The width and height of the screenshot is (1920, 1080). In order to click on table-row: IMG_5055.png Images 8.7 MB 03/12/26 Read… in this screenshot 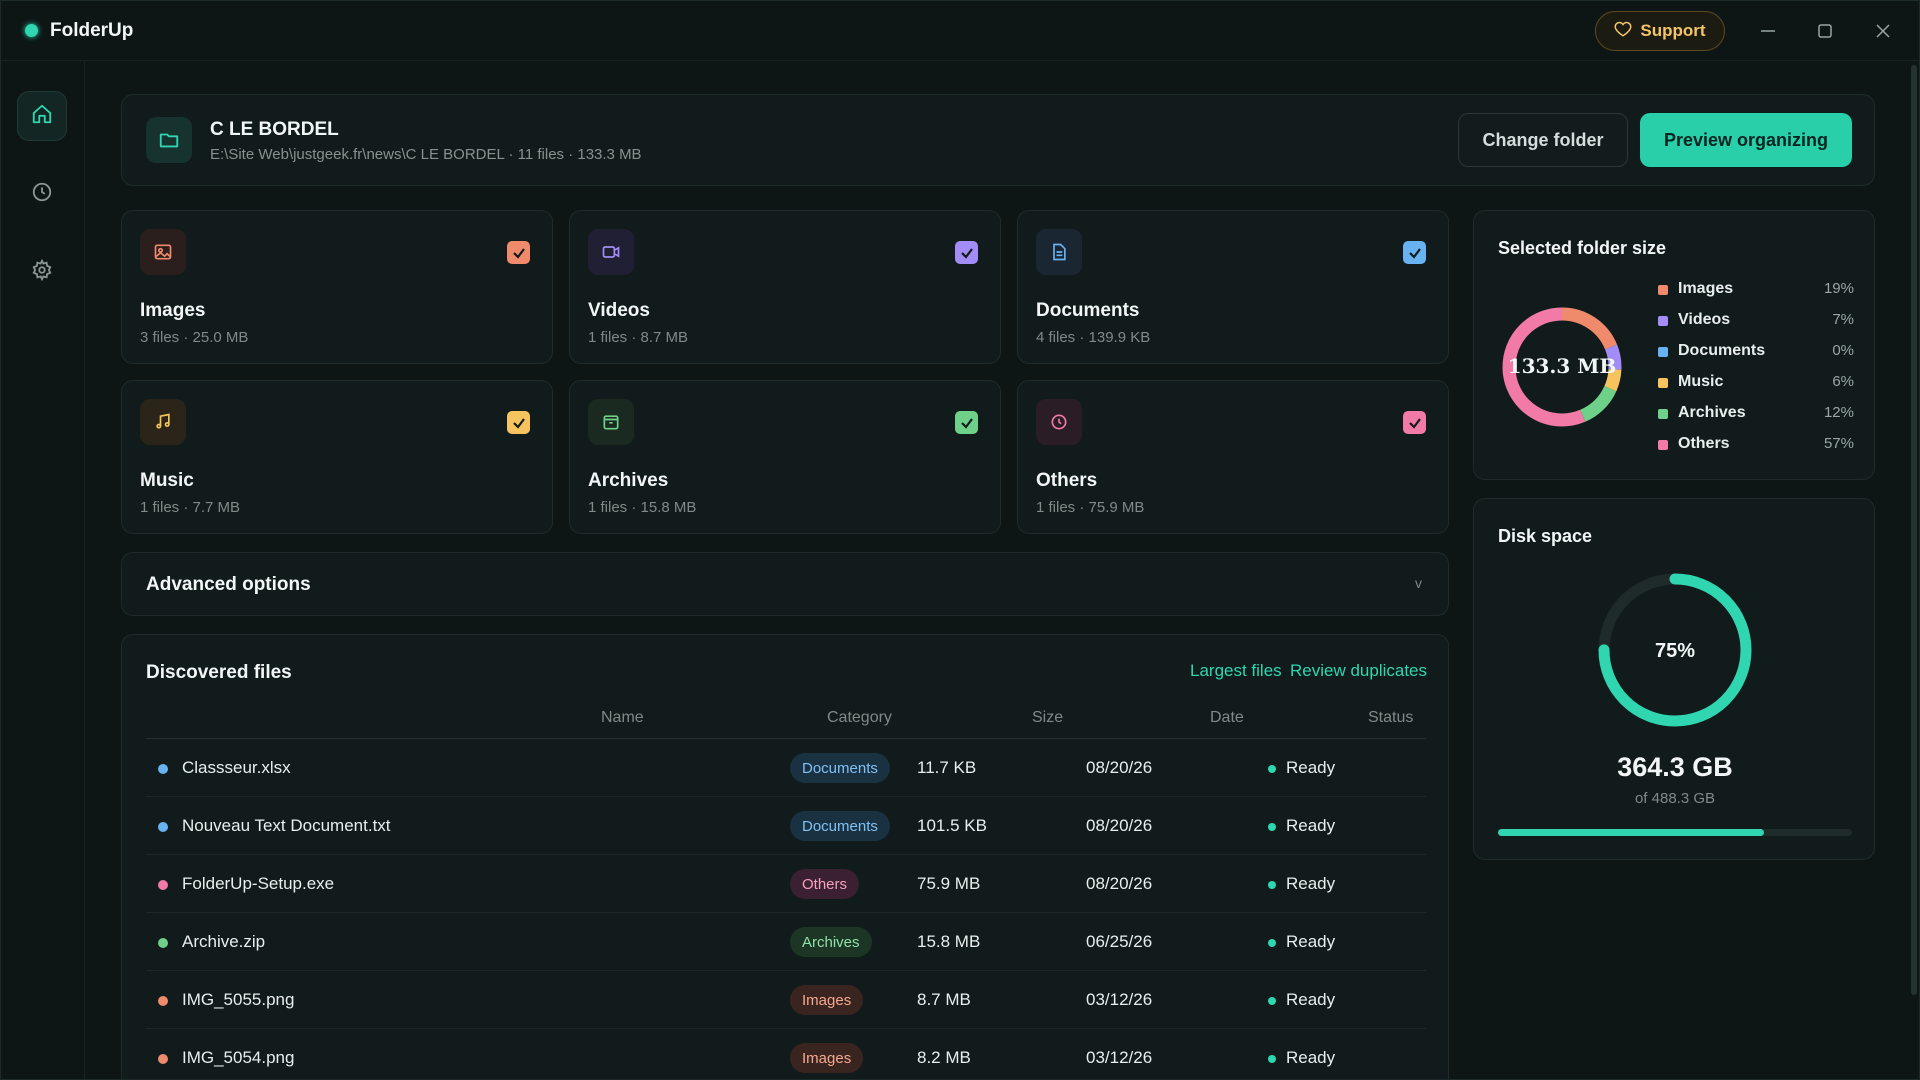, I will do `click(786, 1000)`.